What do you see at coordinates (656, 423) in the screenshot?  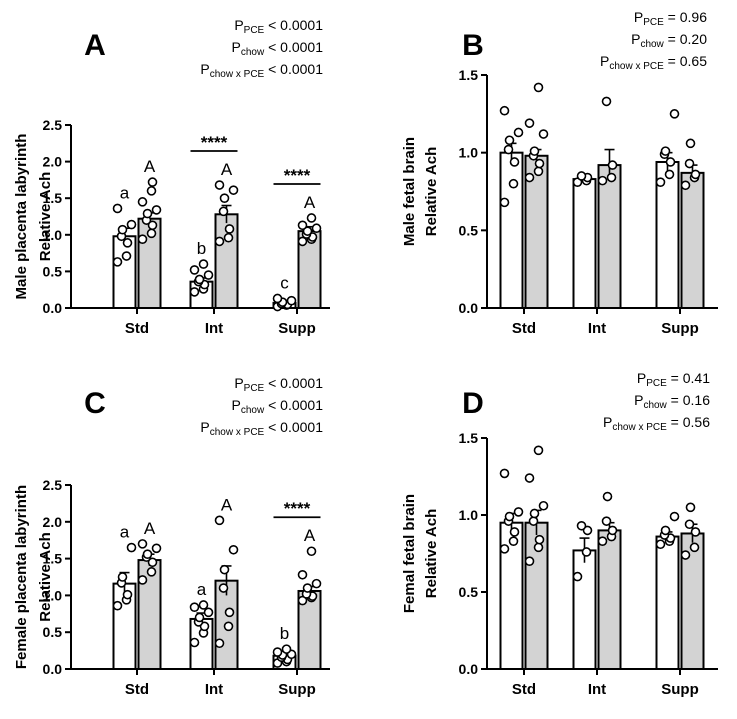 I see `stats-line: Pchow x PCE = 0.56` at bounding box center [656, 423].